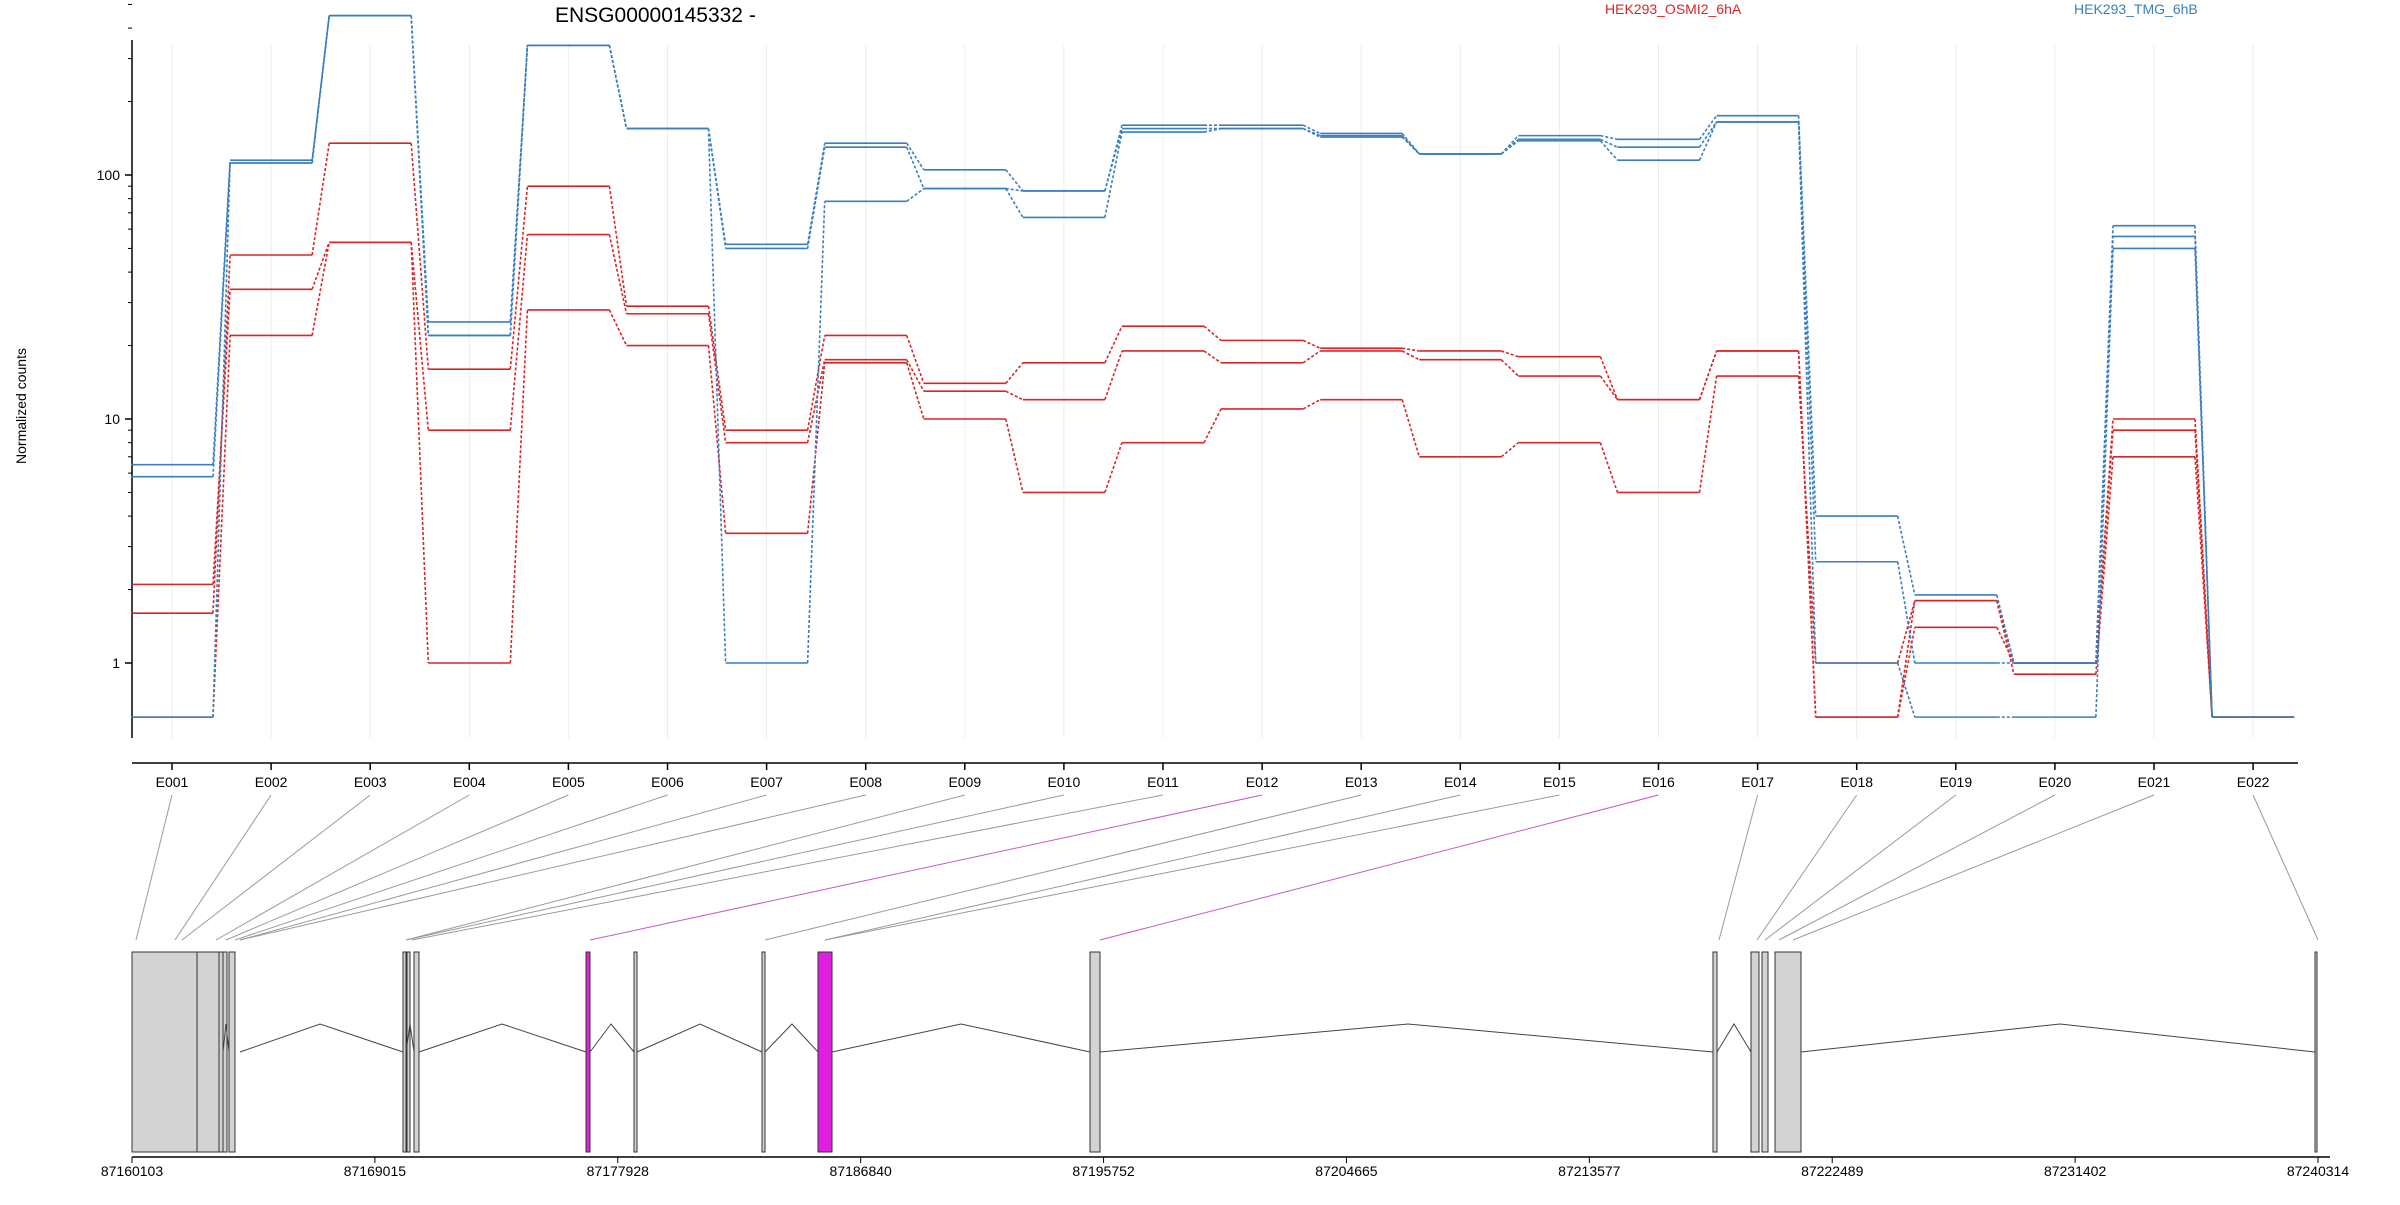  I want to click on connector-e016, so click(1379, 867).